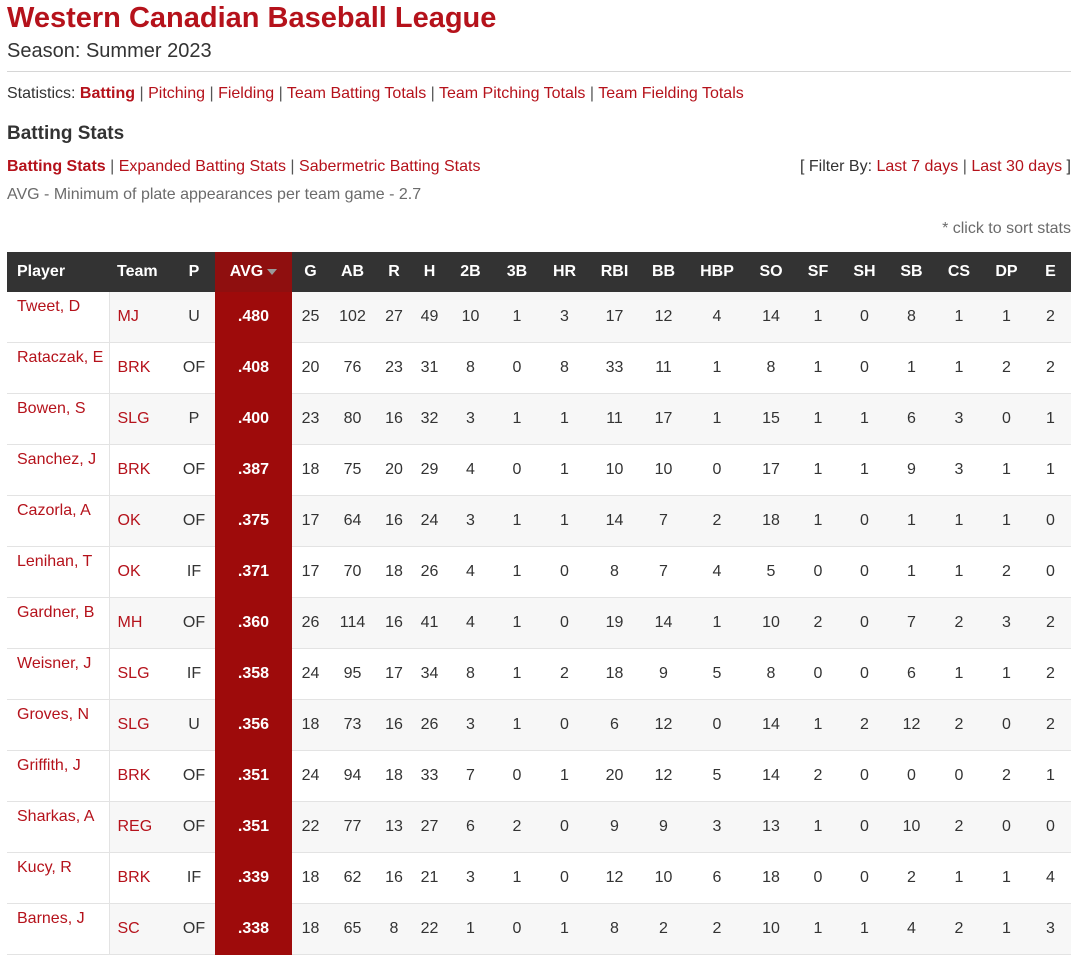 The image size is (1078, 955). I want to click on stat-cell-rbi: 11, so click(614, 419).